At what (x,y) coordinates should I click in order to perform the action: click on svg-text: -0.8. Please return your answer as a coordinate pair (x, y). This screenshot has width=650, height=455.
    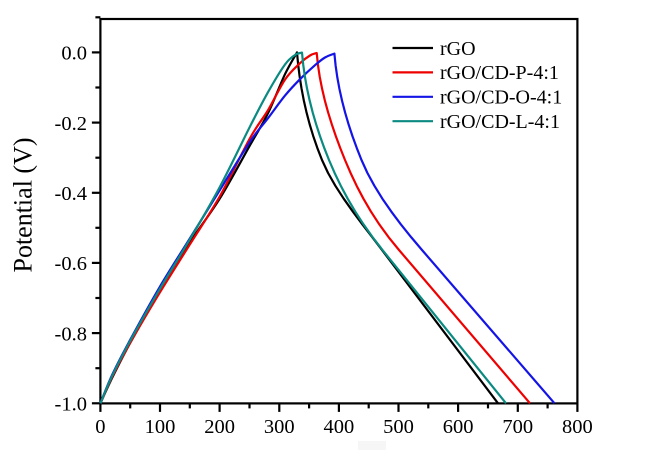
    Looking at the image, I should click on (71, 334).